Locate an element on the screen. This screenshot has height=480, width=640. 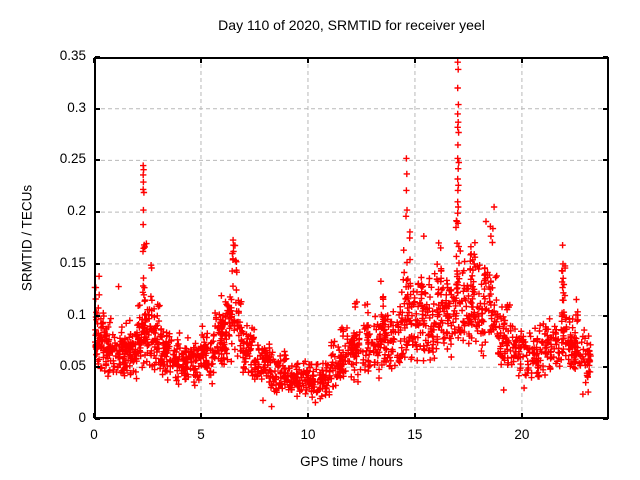
y-tick-label: 0.35 is located at coordinates (72, 55).